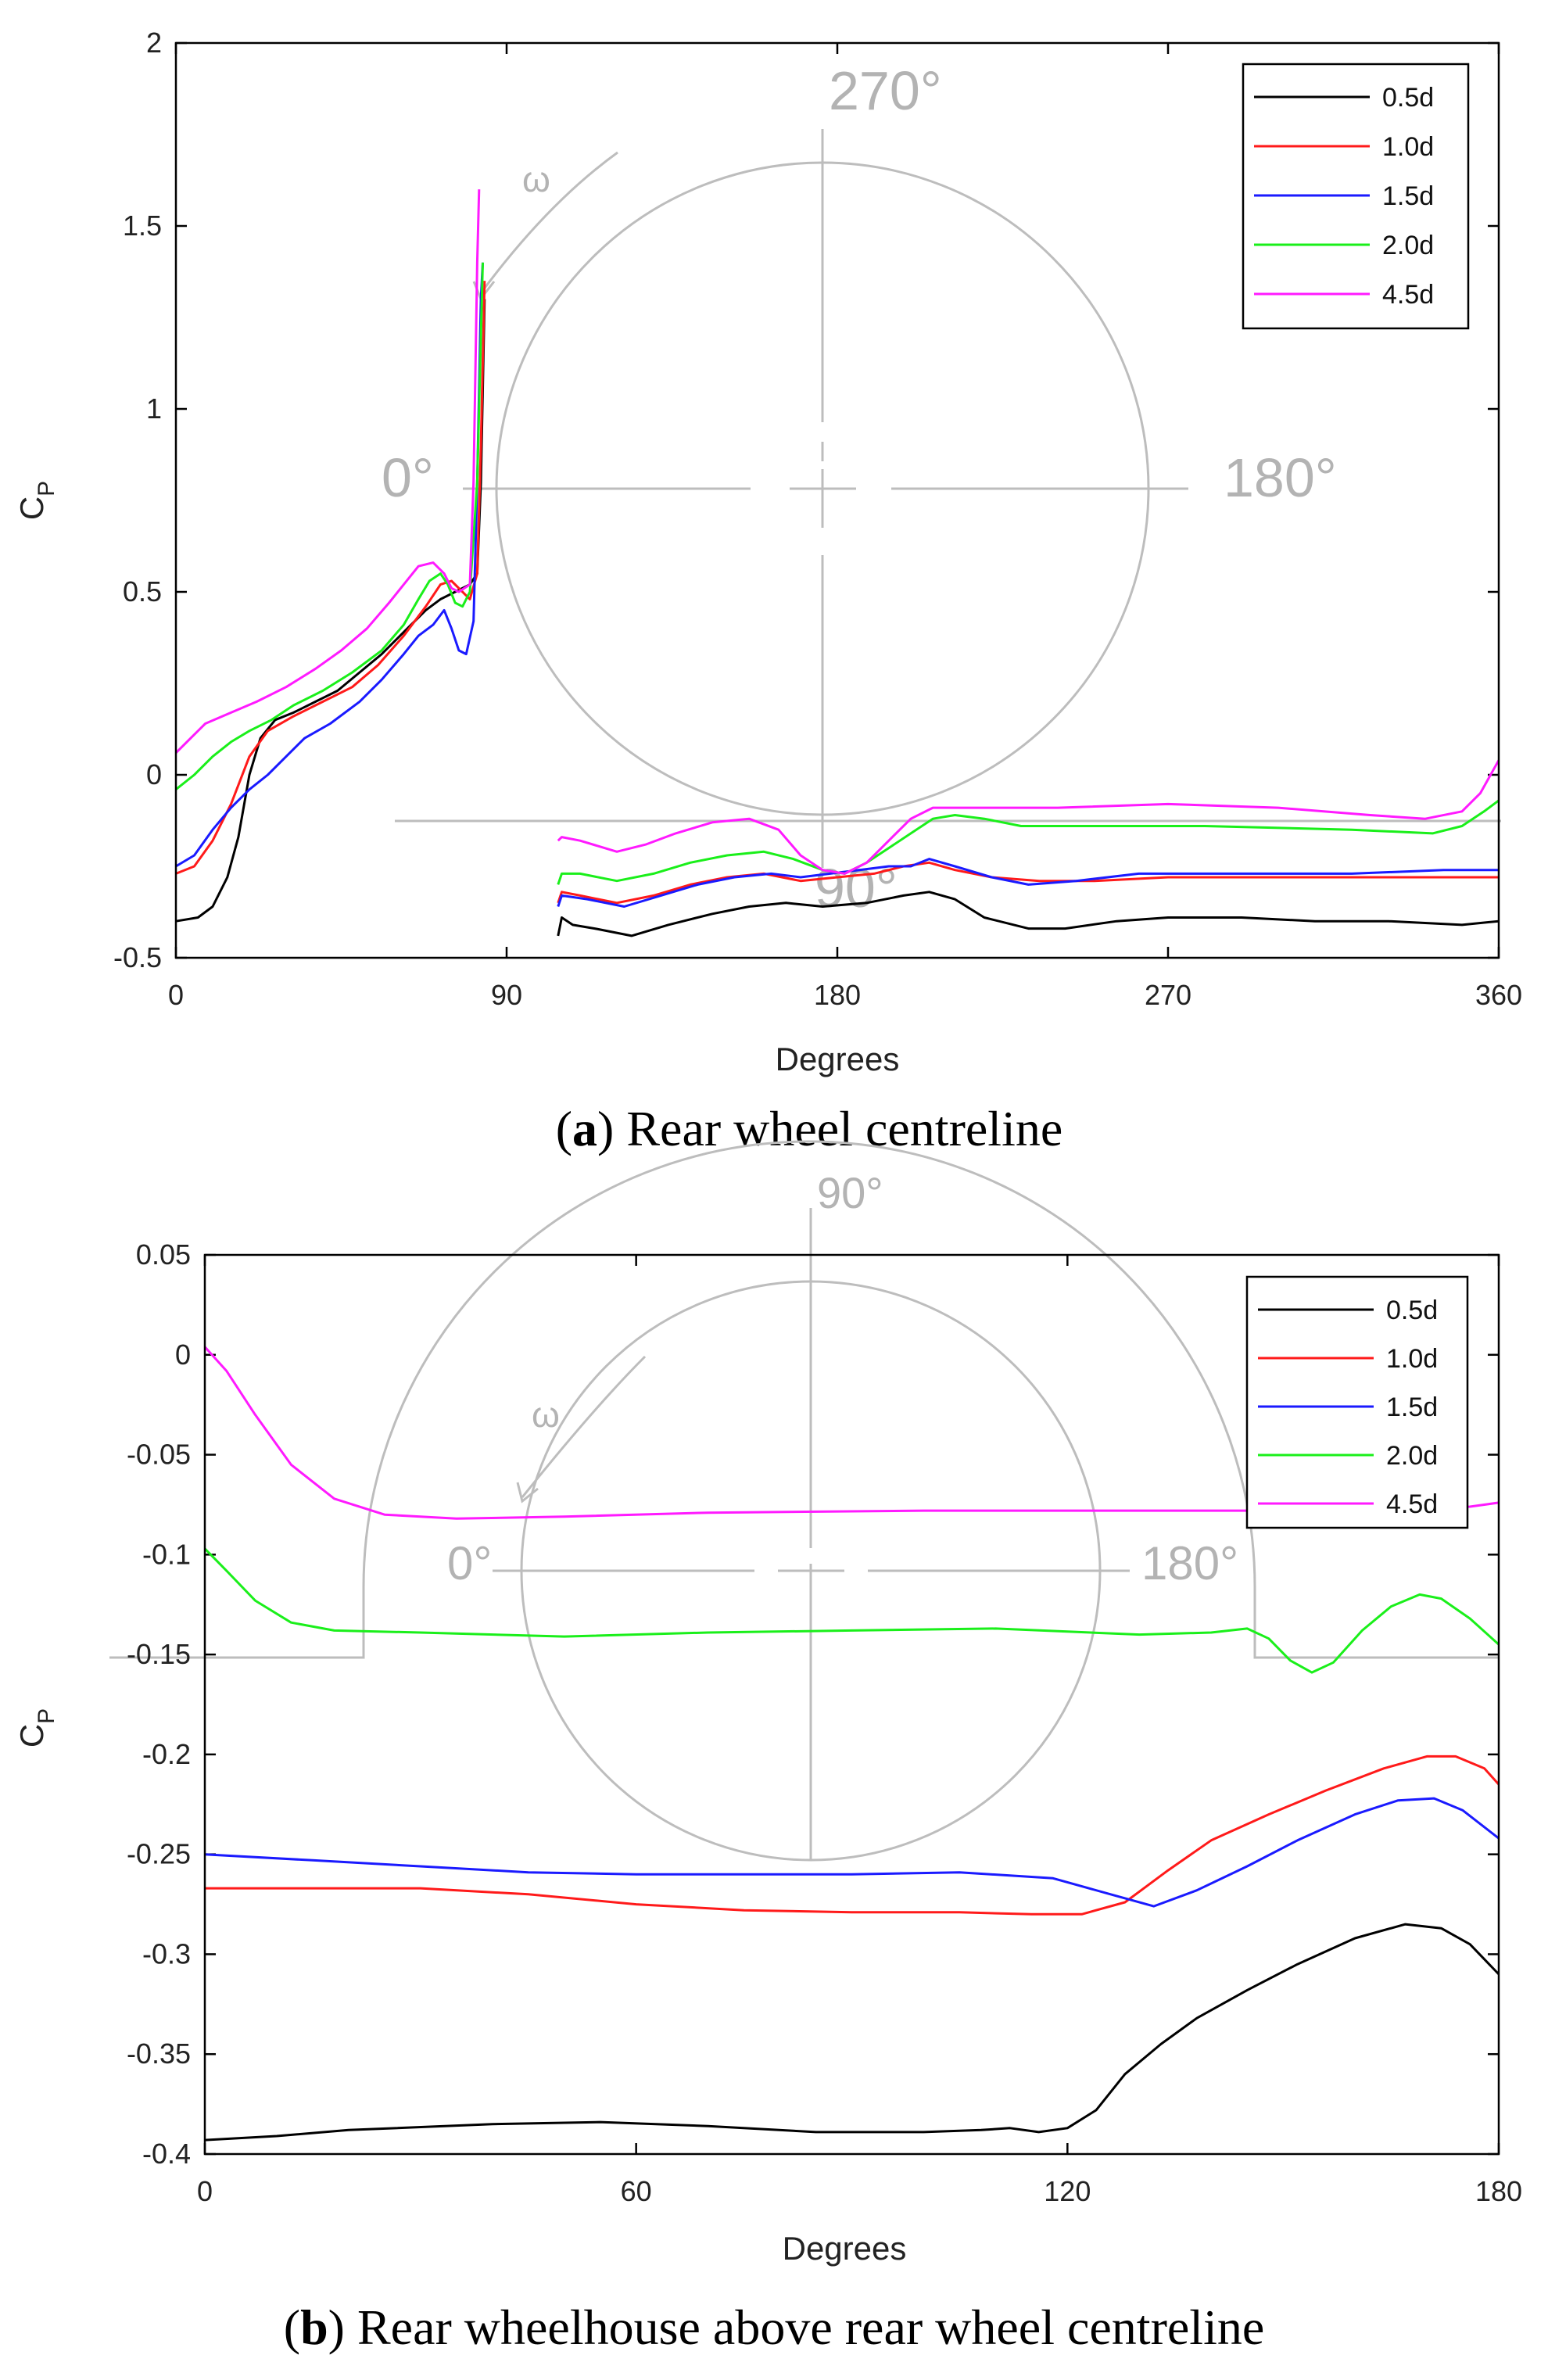 This screenshot has height=2380, width=1548. Describe the element at coordinates (838, 995) in the screenshot. I see `x-tick-label-a: 180` at that location.